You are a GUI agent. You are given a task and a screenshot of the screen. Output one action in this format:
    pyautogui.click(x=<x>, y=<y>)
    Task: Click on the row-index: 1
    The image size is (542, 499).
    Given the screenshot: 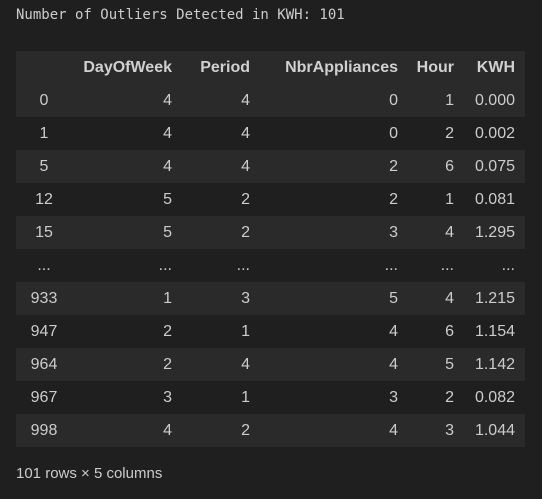 What is the action you would take?
    pyautogui.click(x=44, y=133)
    